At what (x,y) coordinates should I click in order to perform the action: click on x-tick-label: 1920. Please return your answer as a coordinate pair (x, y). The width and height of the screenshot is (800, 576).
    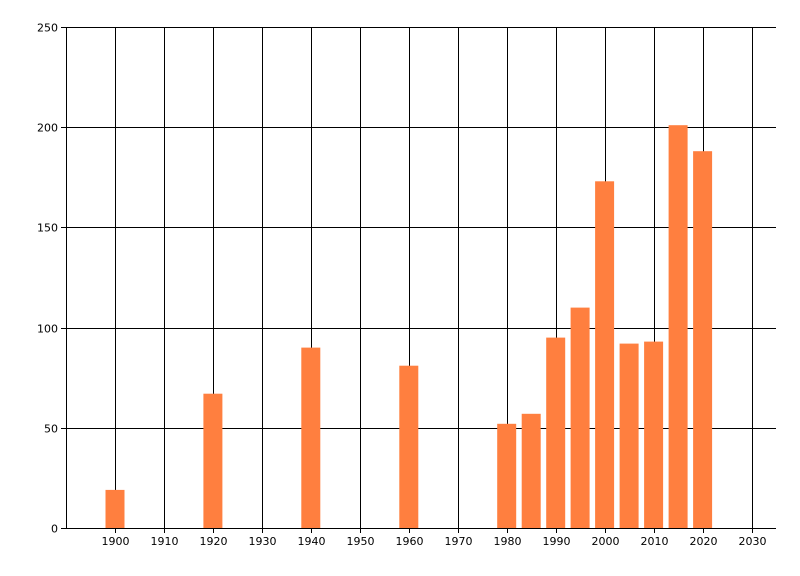
    Looking at the image, I should click on (214, 541).